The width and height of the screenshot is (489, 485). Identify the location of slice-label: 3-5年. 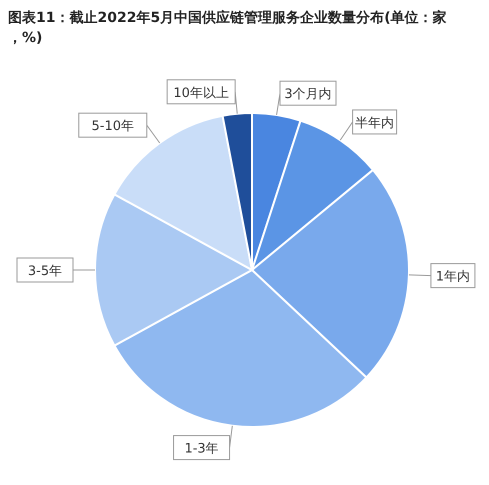
(45, 271).